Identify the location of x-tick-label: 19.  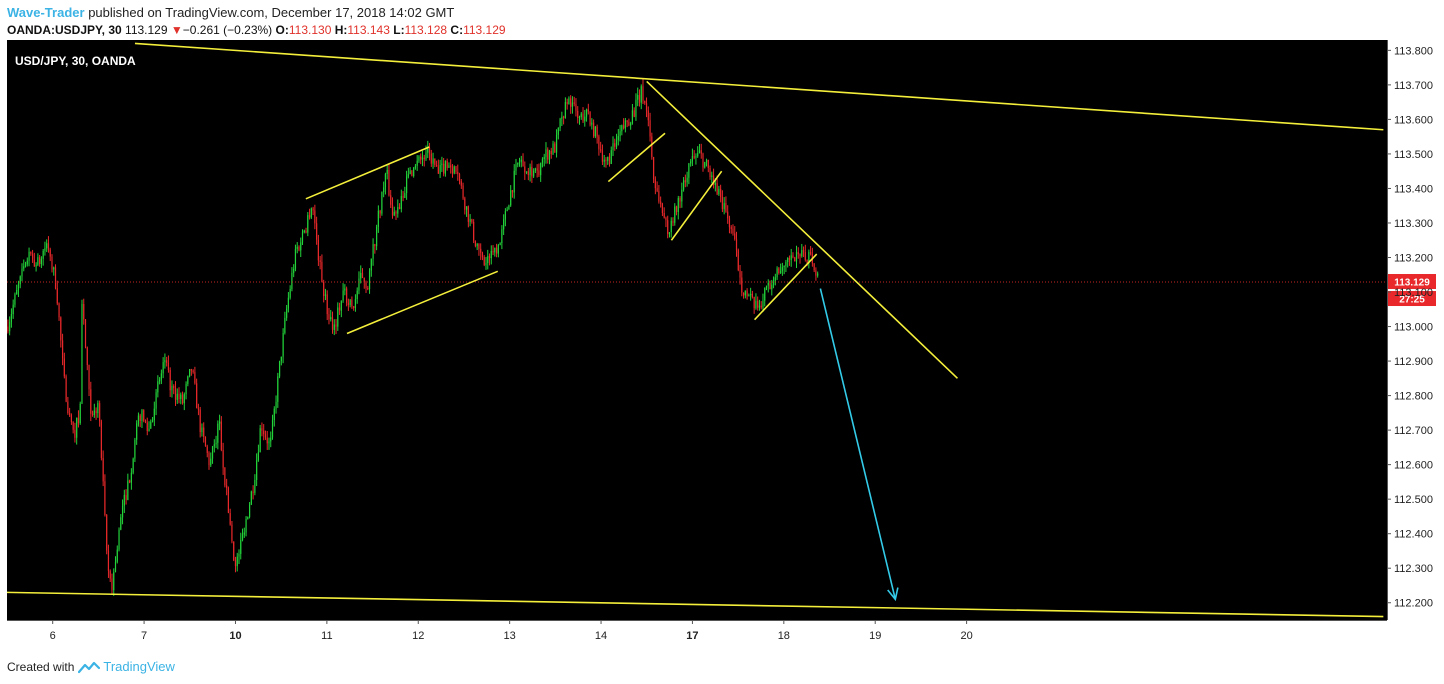
(875, 636).